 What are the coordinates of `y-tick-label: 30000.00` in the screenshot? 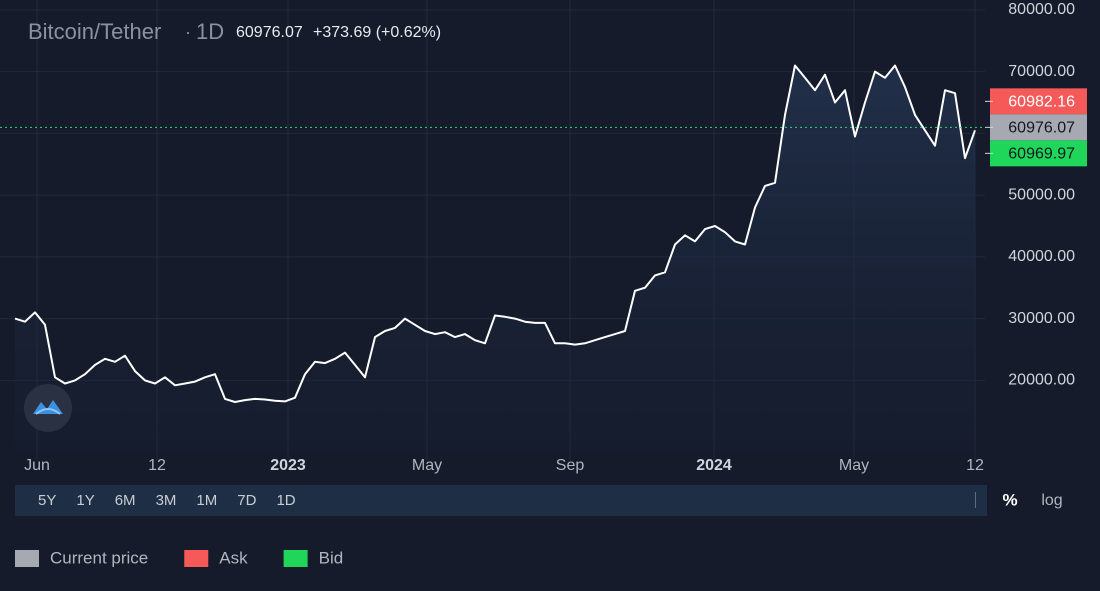 It's located at (1041, 318).